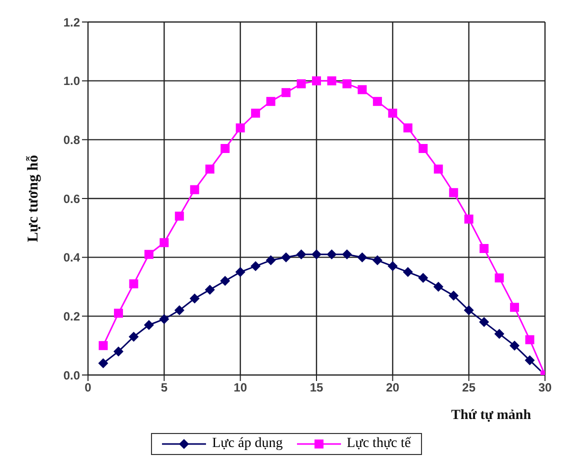  What do you see at coordinates (88, 387) in the screenshot?
I see `x-tick-label: 0` at bounding box center [88, 387].